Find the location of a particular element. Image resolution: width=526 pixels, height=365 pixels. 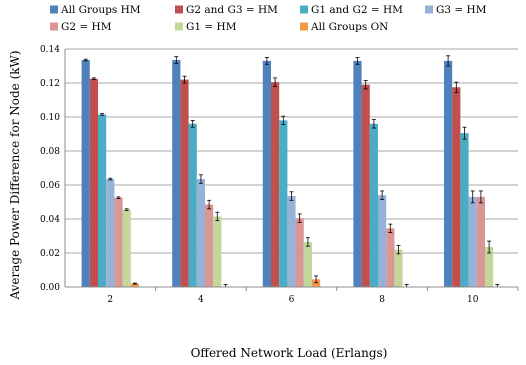

legend-label-5: G1 = HM is located at coordinates (211, 27).